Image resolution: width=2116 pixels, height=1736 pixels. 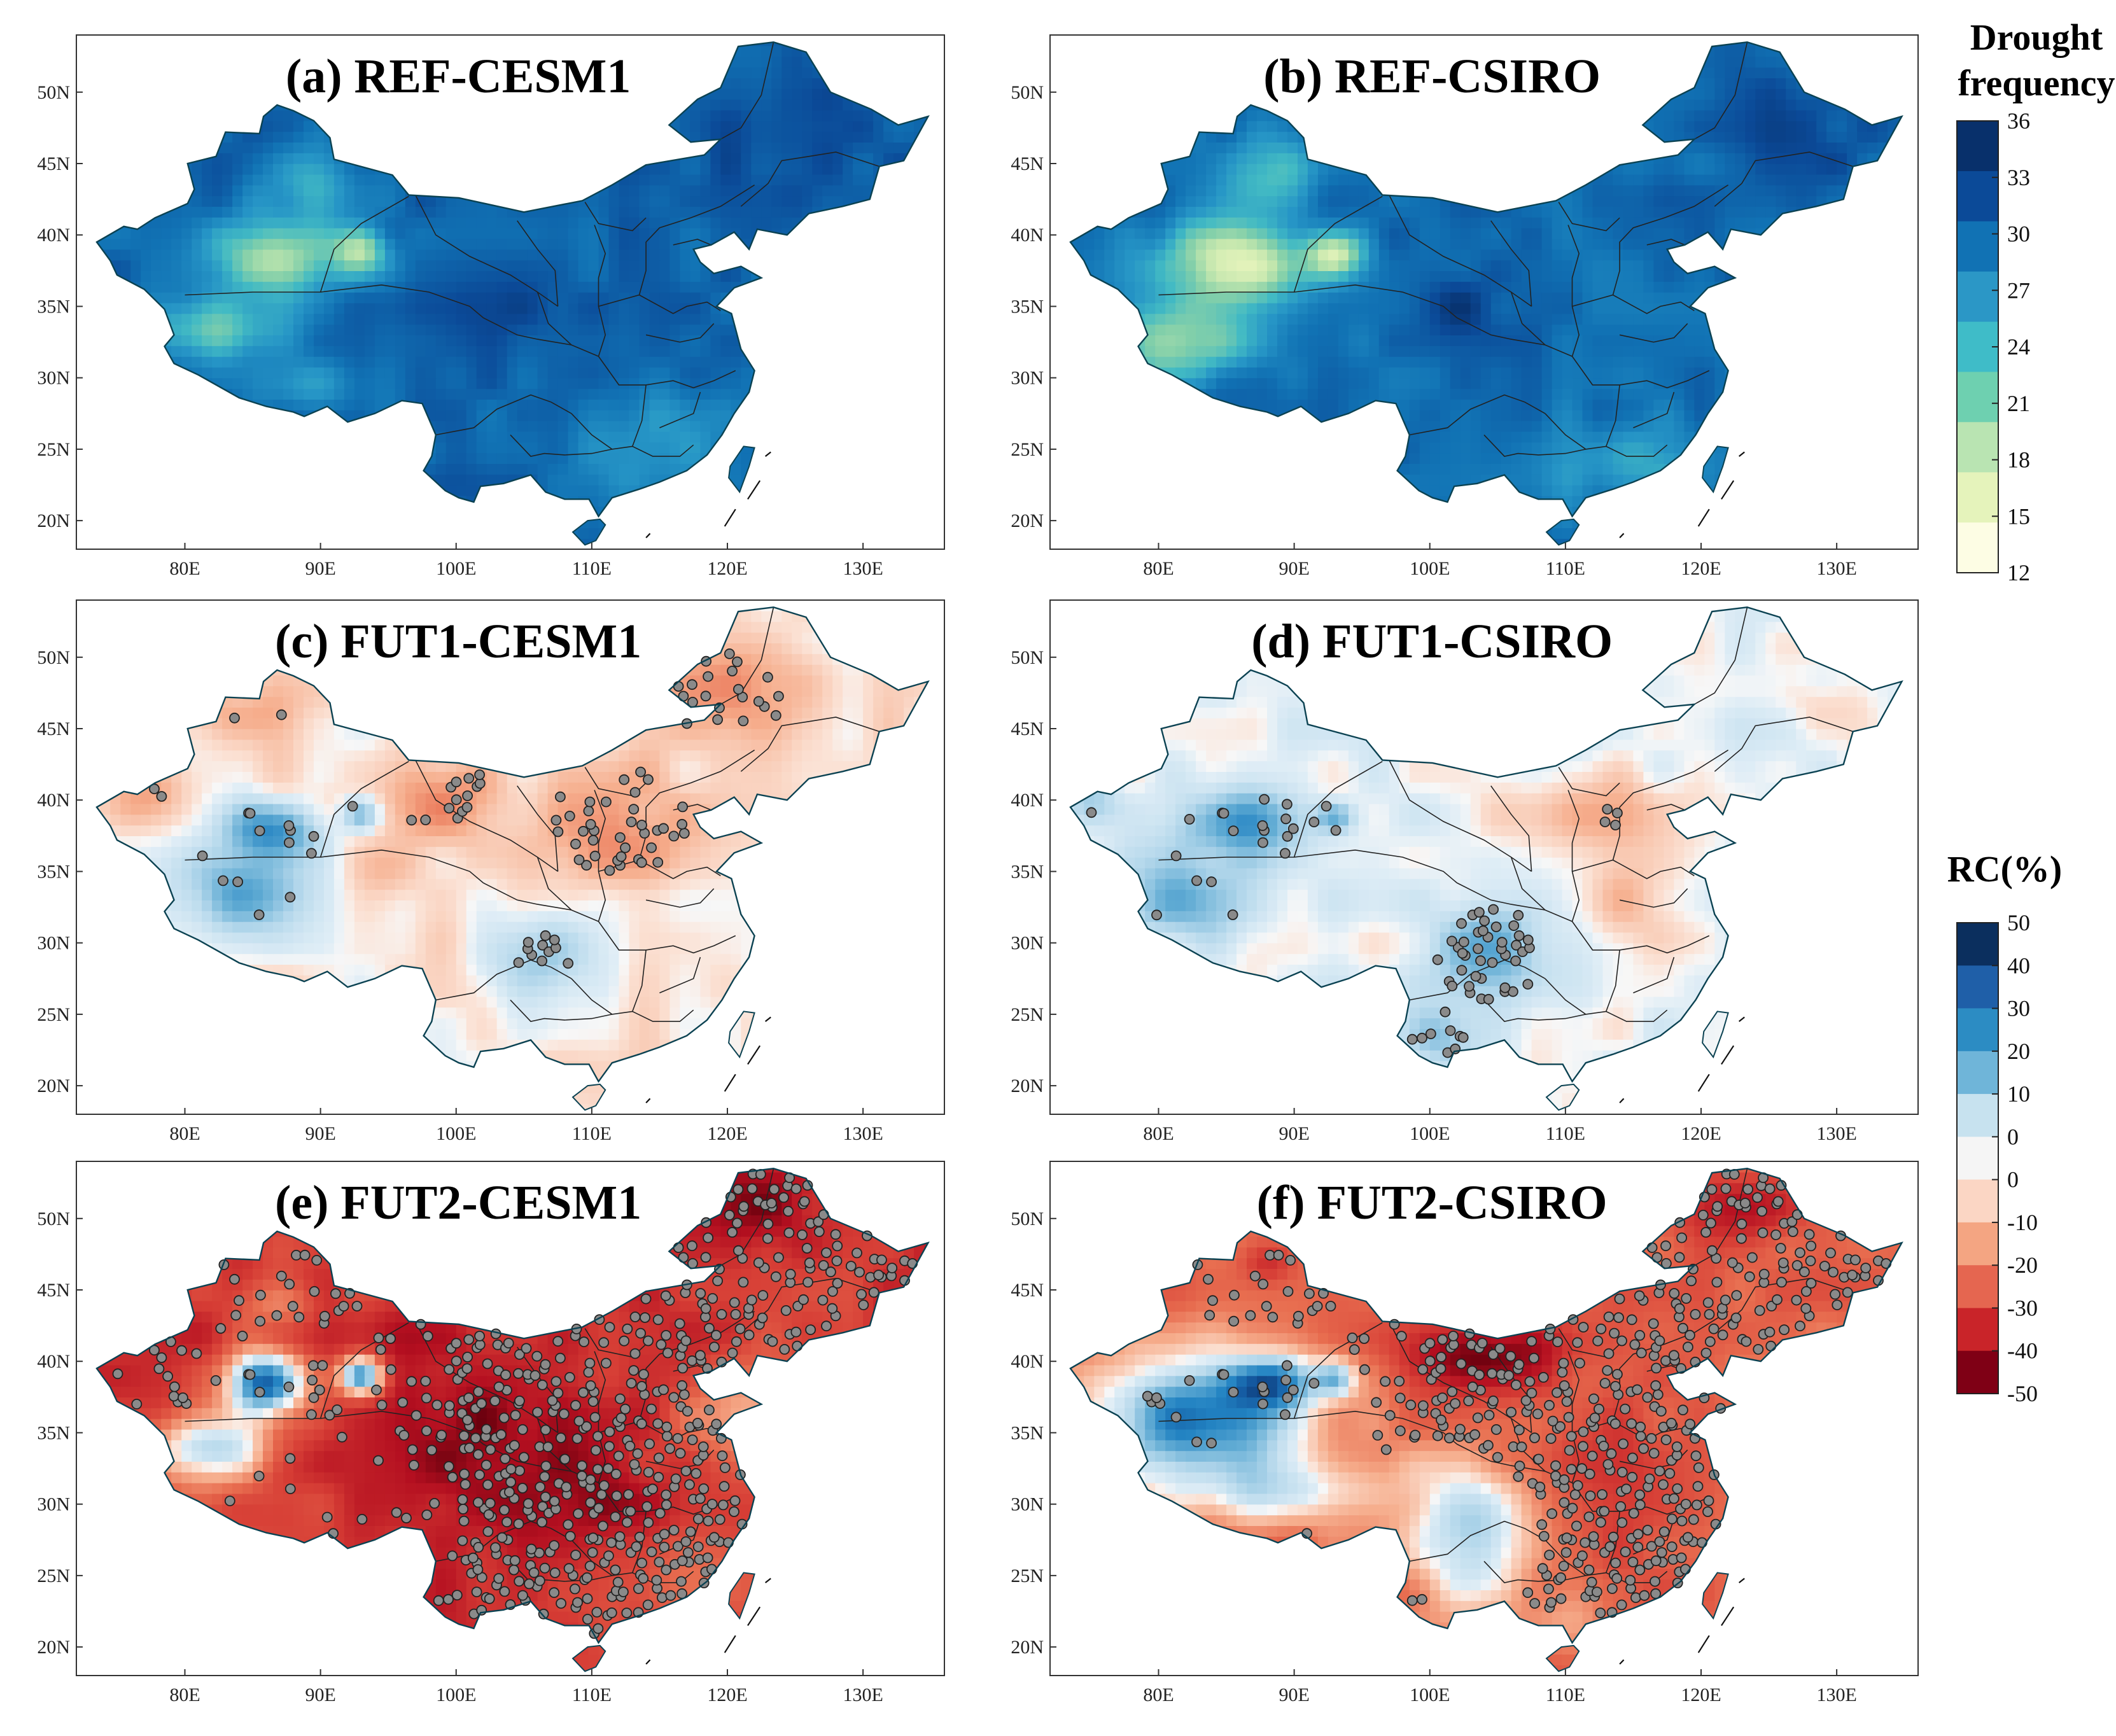 I want to click on panel-f-frame, so click(x=1484, y=1418).